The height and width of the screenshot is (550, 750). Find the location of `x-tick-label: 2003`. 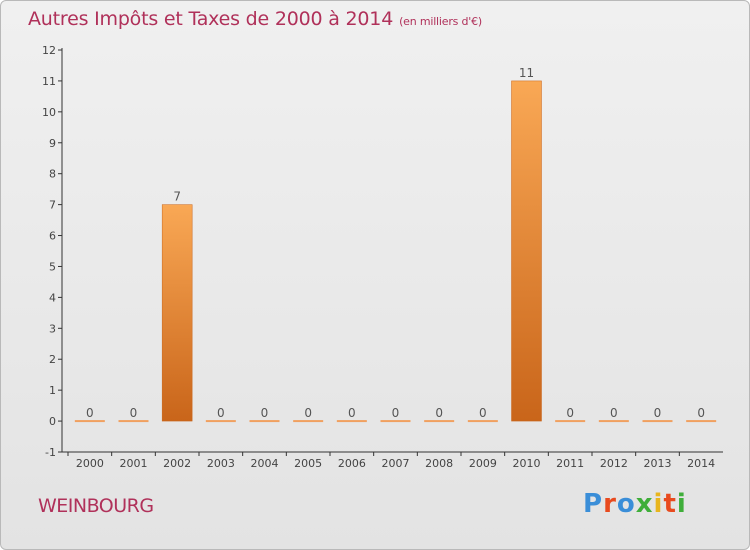

x-tick-label: 2003 is located at coordinates (221, 463).